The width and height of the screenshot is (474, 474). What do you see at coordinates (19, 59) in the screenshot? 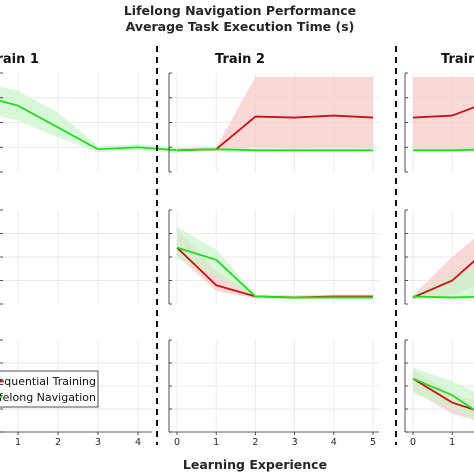
I see `panel-title-train-1: Train 1` at bounding box center [19, 59].